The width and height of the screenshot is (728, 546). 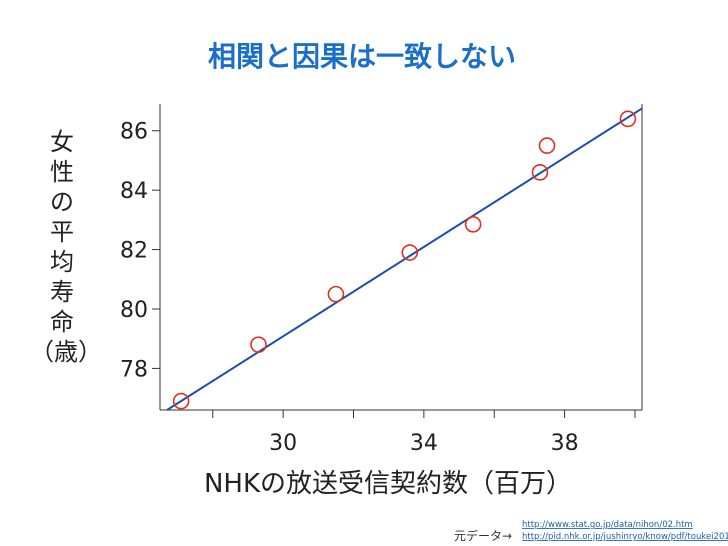 I want to click on y-label-char: 命, so click(x=62, y=322).